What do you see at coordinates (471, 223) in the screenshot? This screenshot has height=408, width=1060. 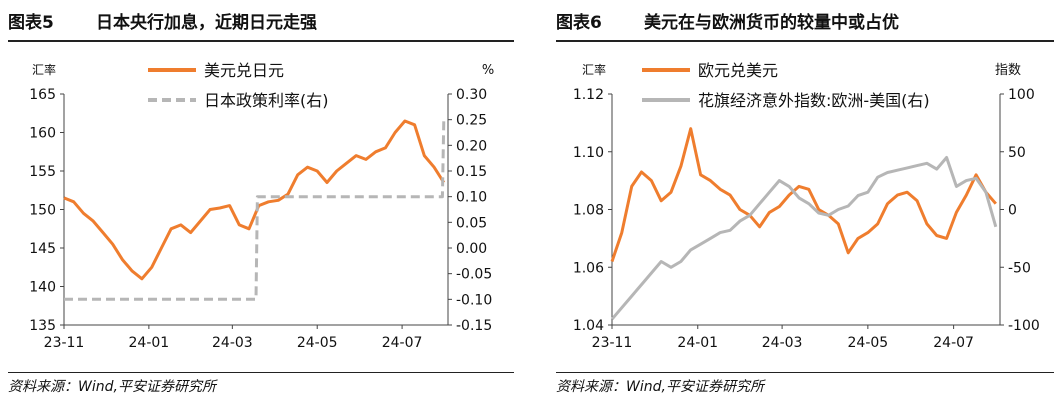 I see `y2-tick-label: 0.05` at bounding box center [471, 223].